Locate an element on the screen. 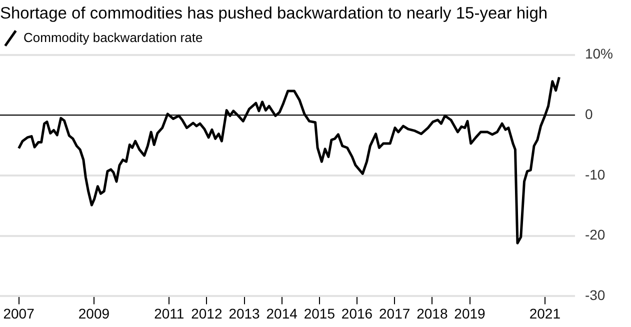  y-tick-label: -30 is located at coordinates (595, 295).